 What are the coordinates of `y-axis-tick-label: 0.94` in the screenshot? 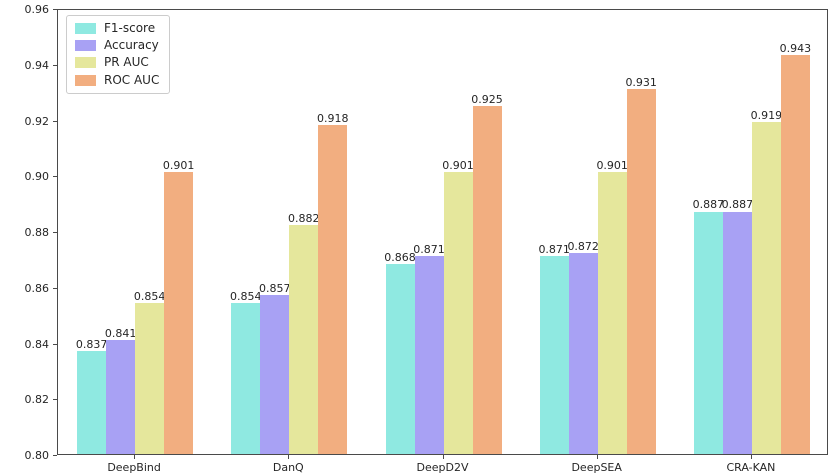 It's located at (37, 65).